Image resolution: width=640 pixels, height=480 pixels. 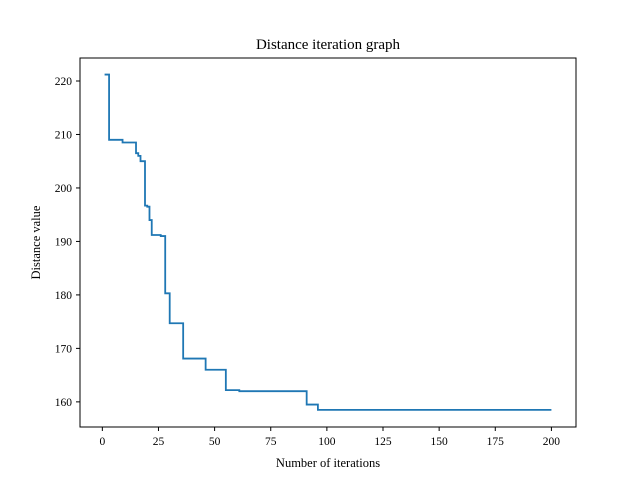 I want to click on y-tick-label: 170, so click(x=64, y=349).